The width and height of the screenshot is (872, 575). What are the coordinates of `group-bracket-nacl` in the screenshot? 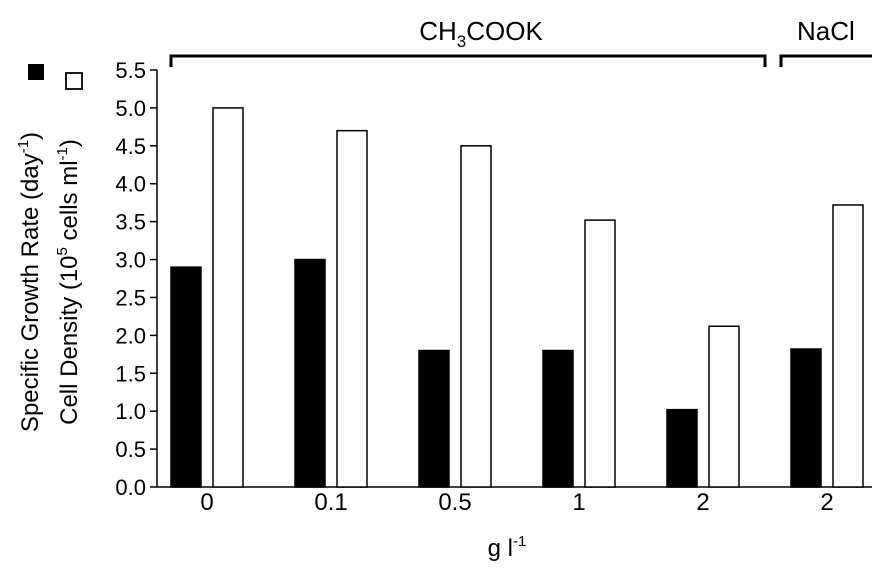 It's located at (825, 60).